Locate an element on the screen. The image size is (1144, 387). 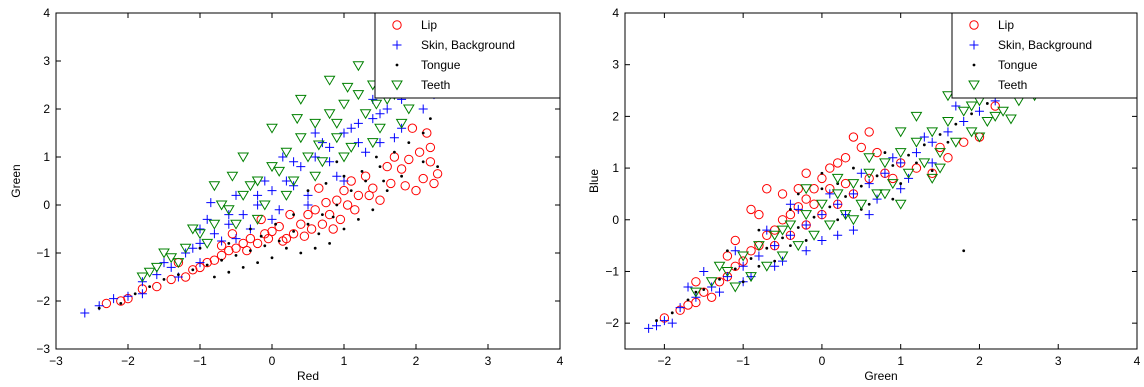
y-axis-label: Green is located at coordinates (16, 180).